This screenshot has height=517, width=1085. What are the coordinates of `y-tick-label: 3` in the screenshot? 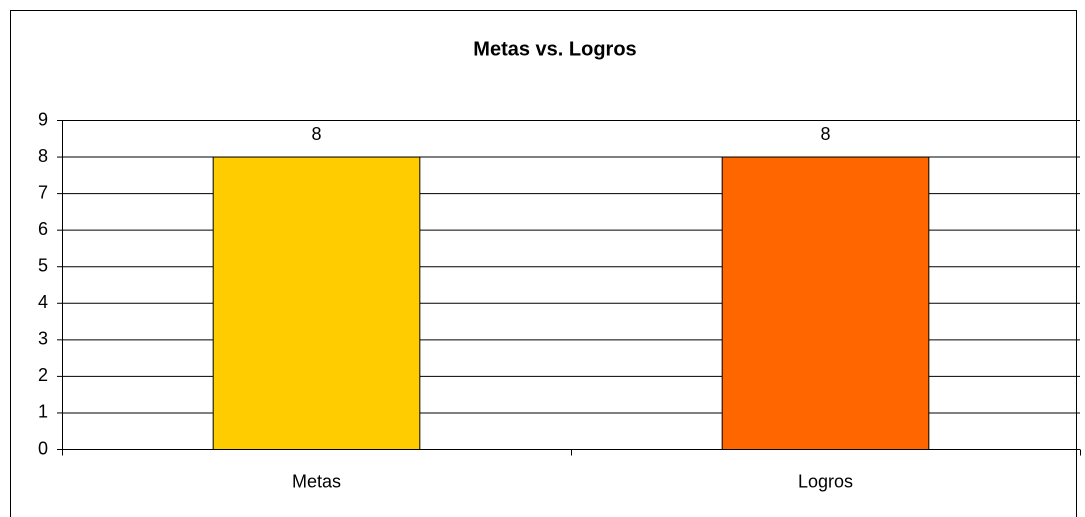 It's located at (43, 339).